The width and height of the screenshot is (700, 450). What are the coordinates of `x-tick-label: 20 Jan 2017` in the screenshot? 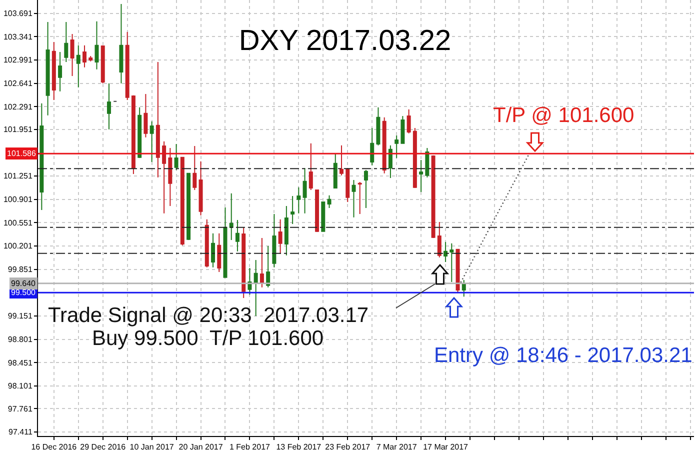 It's located at (201, 446).